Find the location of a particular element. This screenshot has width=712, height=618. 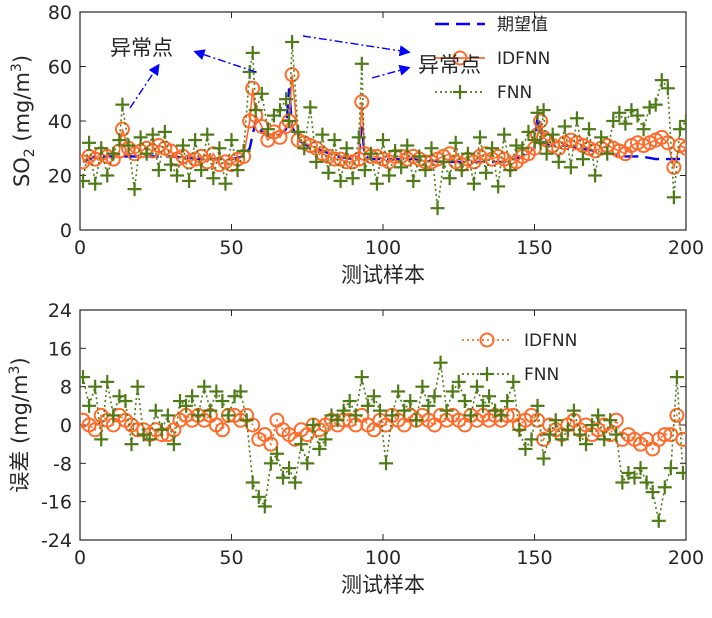

legend: 期望值 IDFNN FNN is located at coordinates (492, 59).